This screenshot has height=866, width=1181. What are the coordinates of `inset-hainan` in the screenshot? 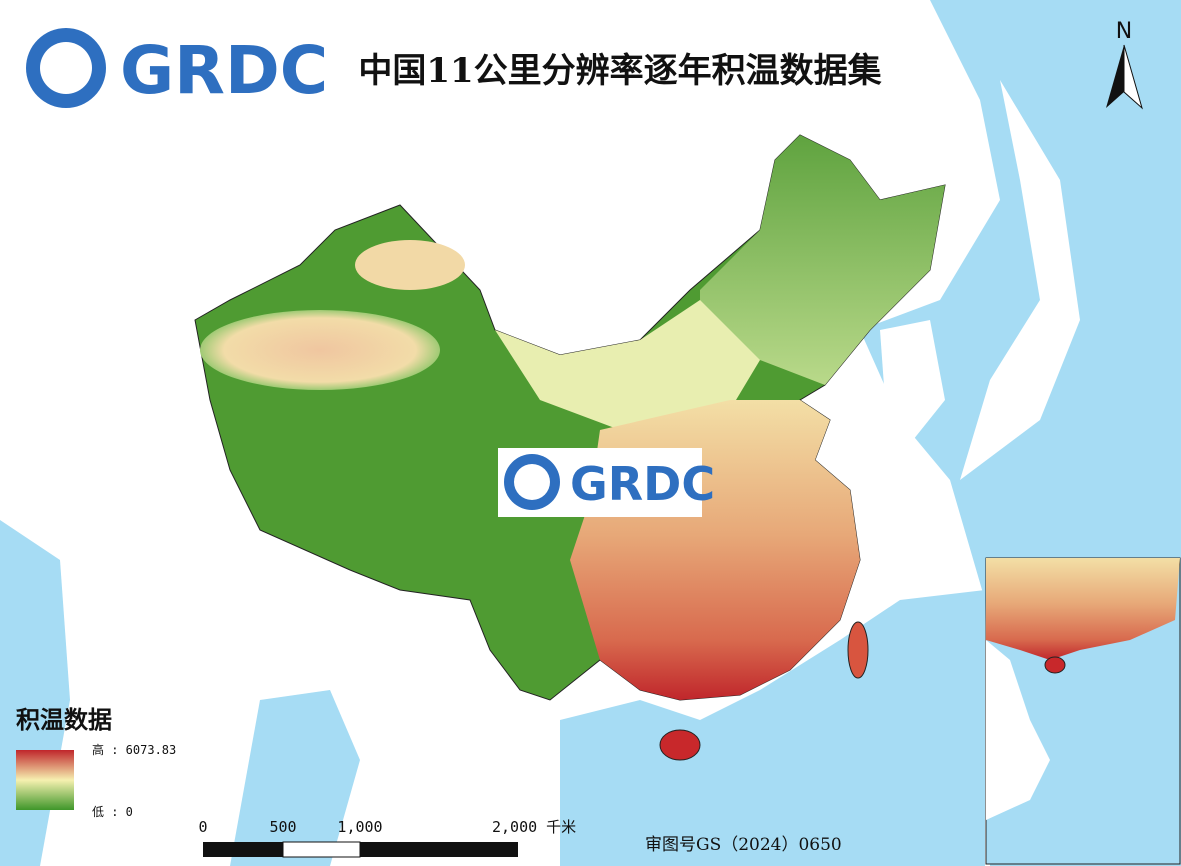 It's located at (1055, 665).